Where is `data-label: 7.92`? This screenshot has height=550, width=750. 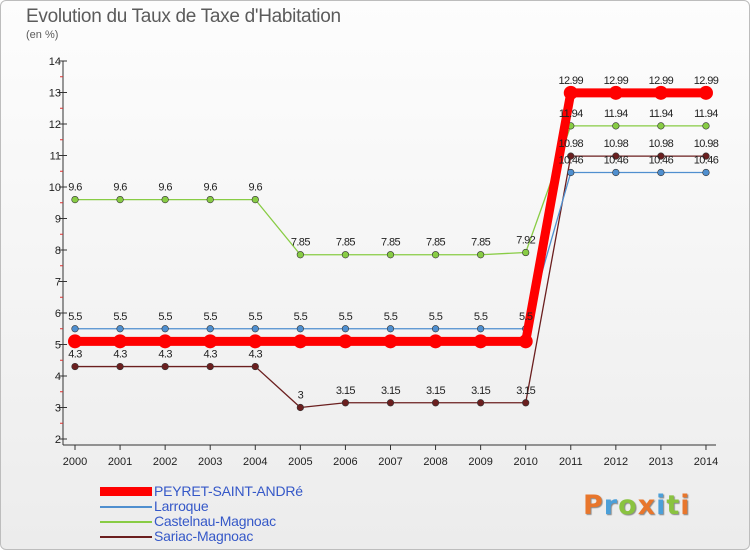 data-label: 7.92 is located at coordinates (525, 241).